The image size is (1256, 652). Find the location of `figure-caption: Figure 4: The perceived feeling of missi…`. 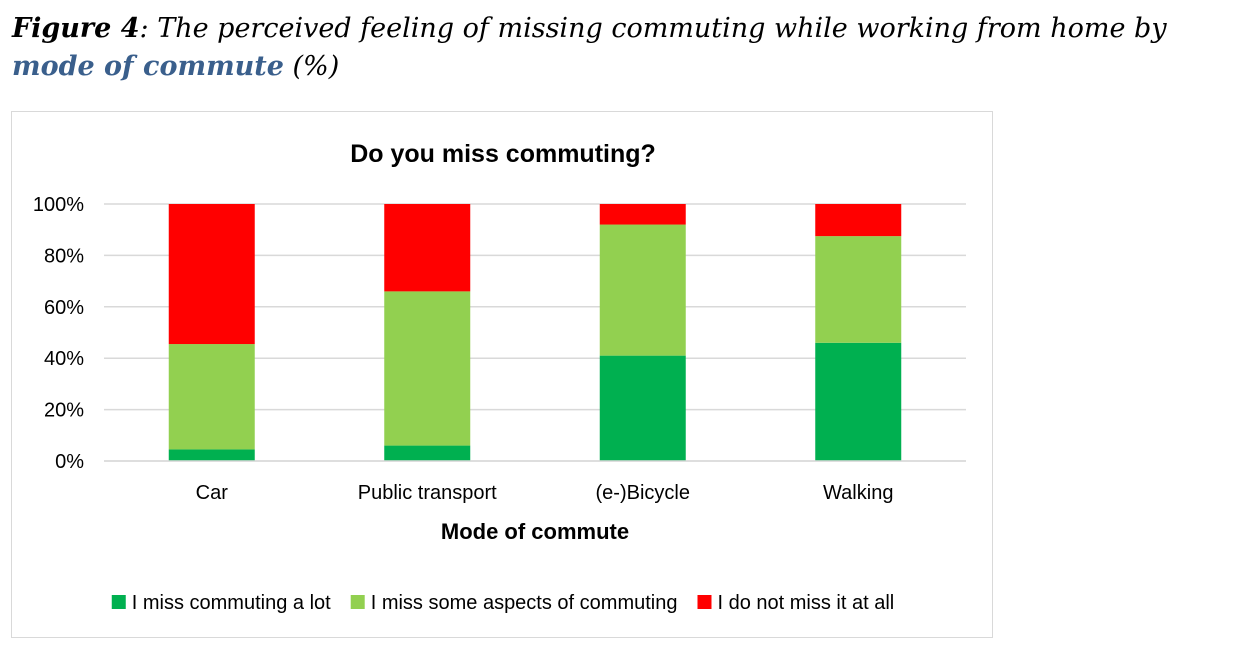

figure-caption: Figure 4: The perceived feeling of missi… is located at coordinates (630, 48).